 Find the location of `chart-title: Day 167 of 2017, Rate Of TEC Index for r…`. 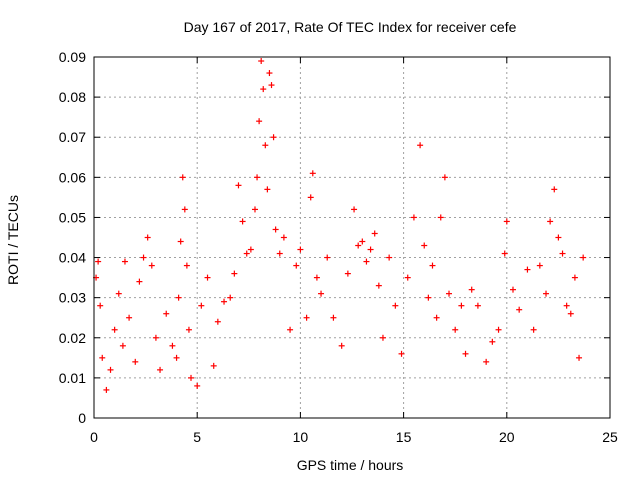

chart-title: Day 167 of 2017, Rate Of TEC Index for r… is located at coordinates (350, 27).